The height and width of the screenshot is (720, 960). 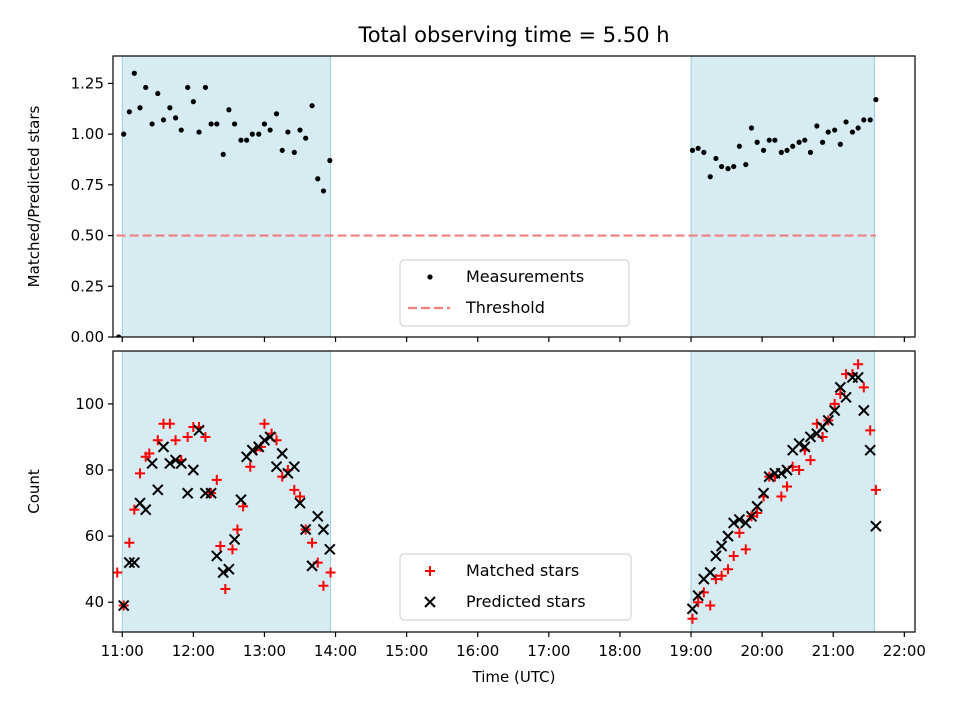 What do you see at coordinates (122, 651) in the screenshot?
I see `x-tick-label: 11:00` at bounding box center [122, 651].